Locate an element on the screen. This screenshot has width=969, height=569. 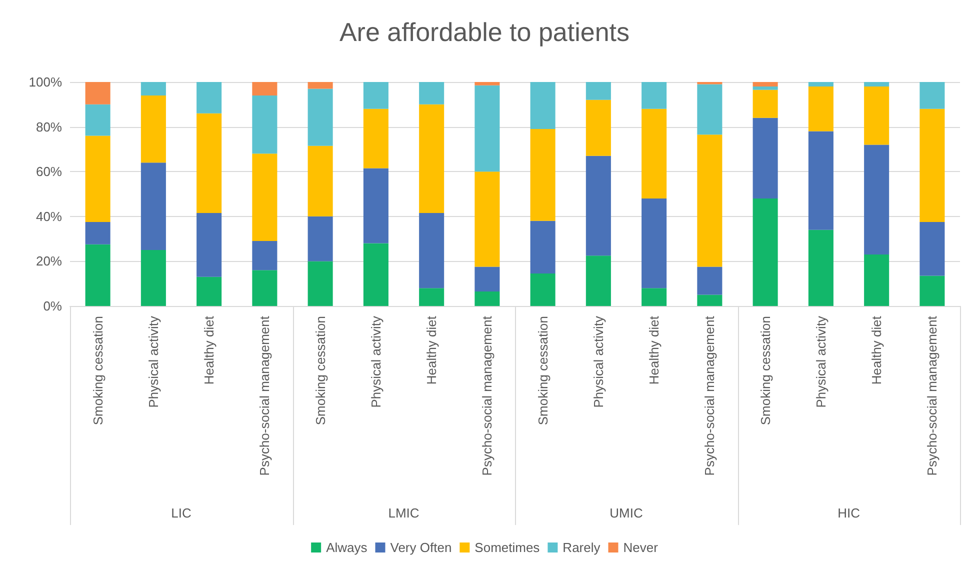
chart-title: Are affordable to patients is located at coordinates (484, 32).